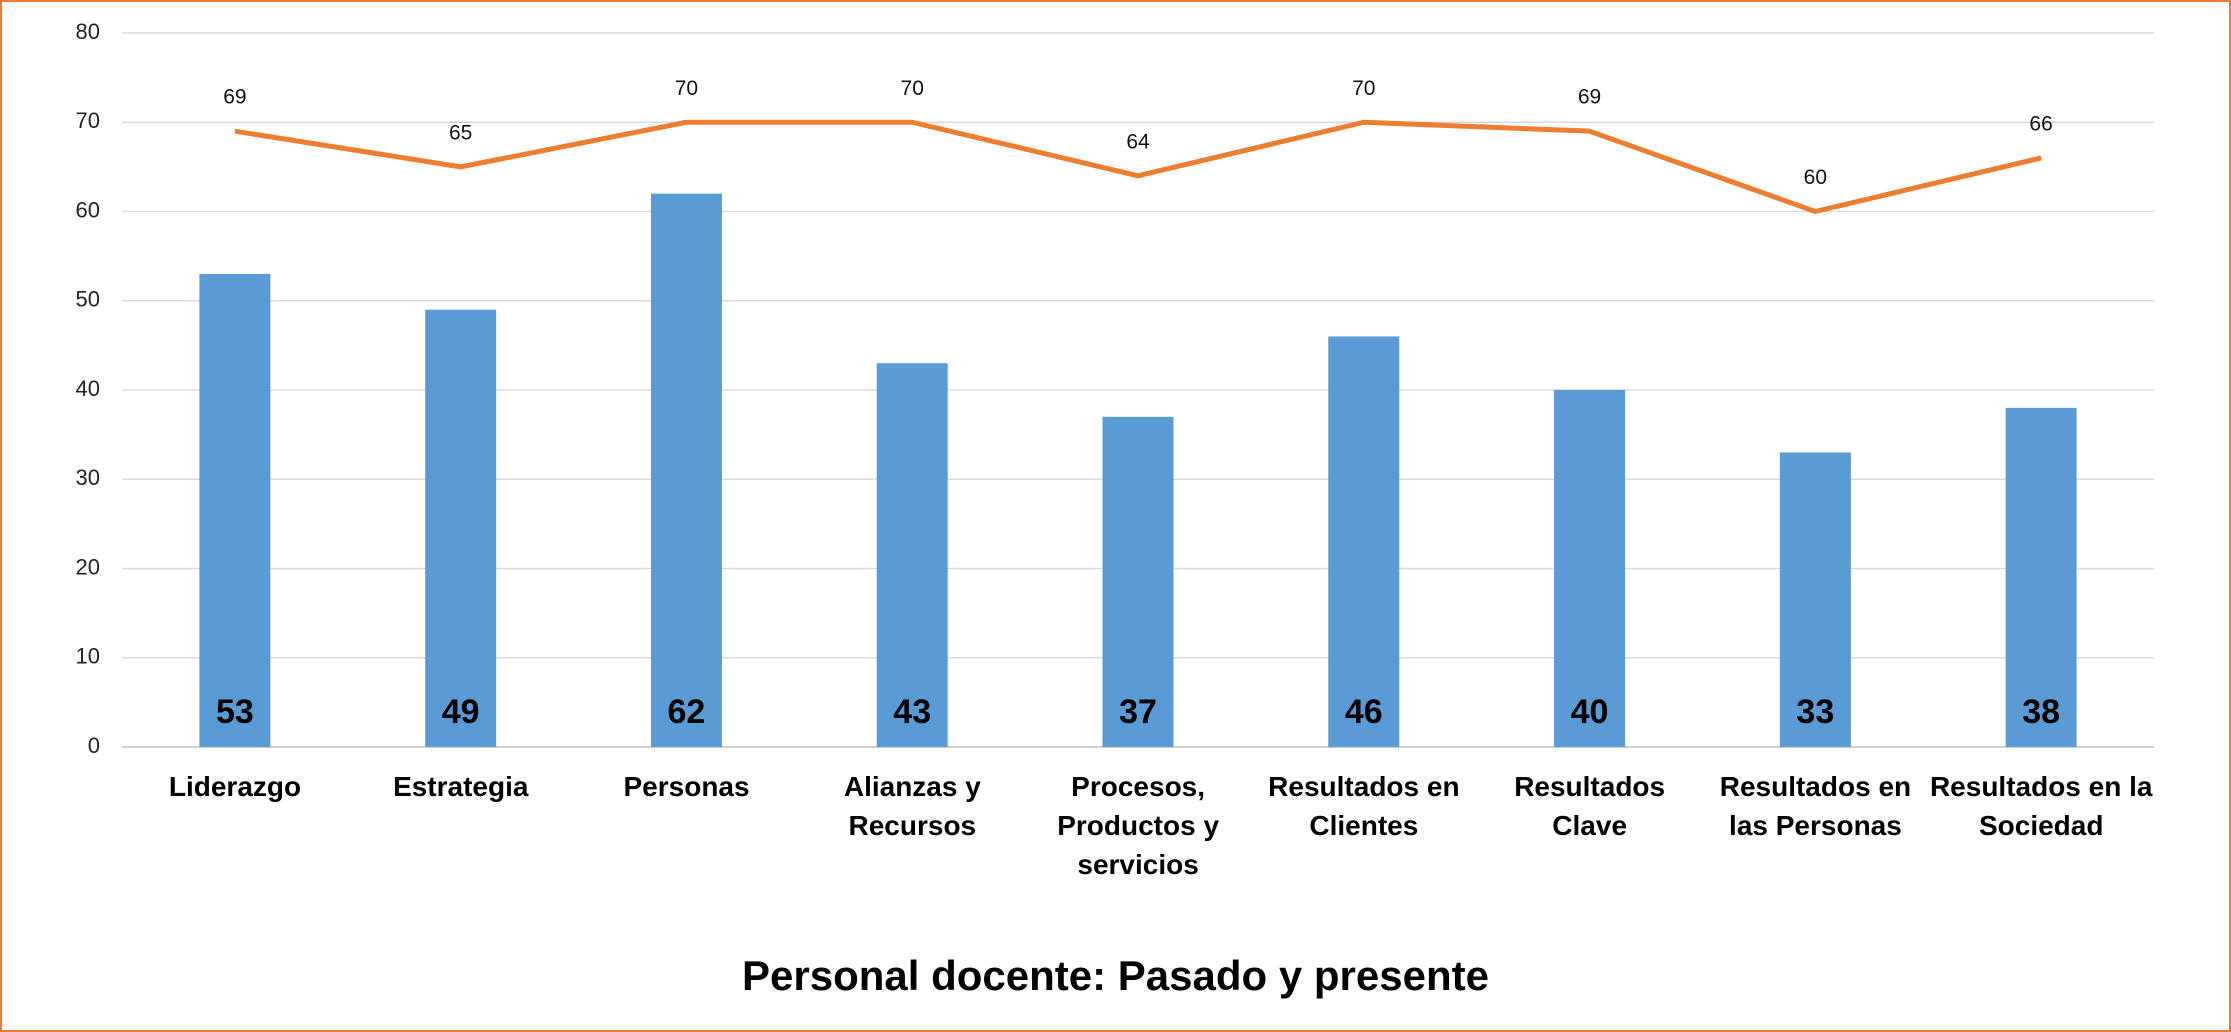 The image size is (2231, 1032). I want to click on chart-title: Personal docente: Pasado y presente, so click(1115, 975).